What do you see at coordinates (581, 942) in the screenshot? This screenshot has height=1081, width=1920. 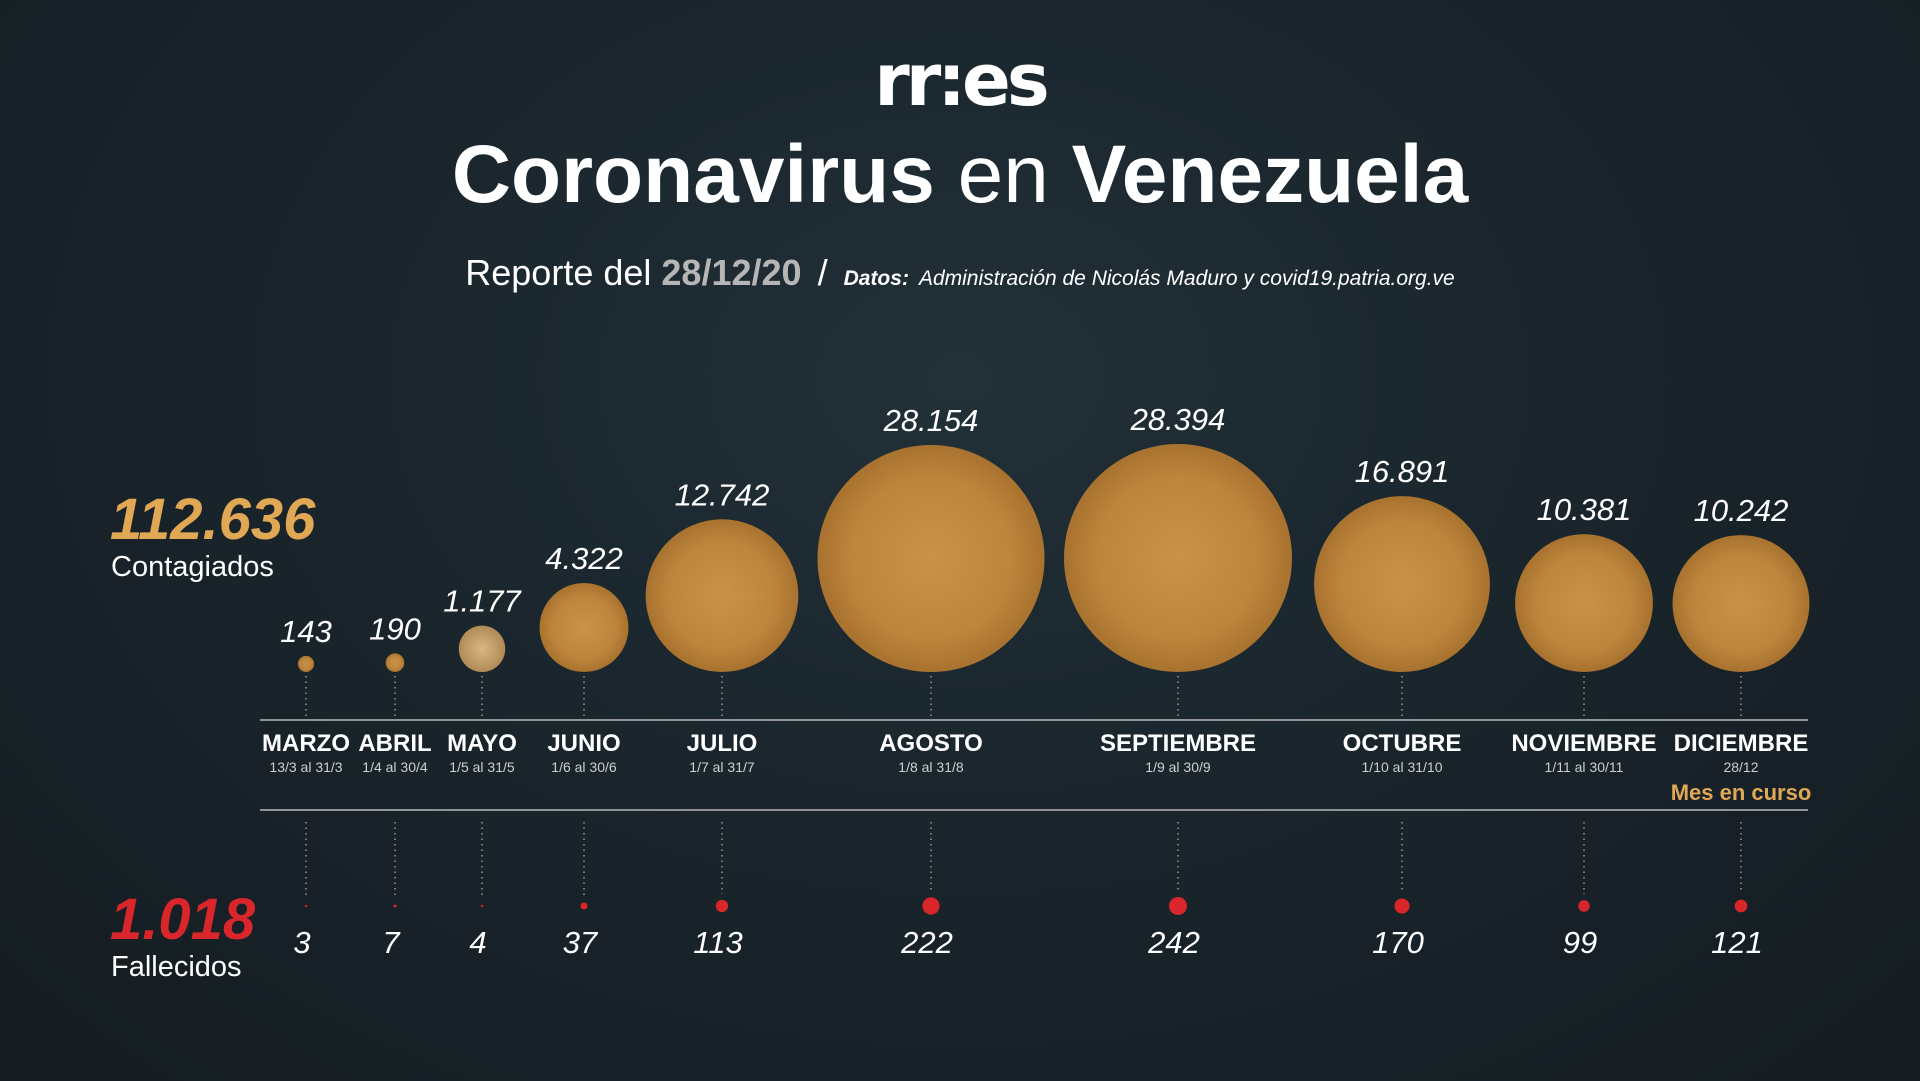 I see `death-value-label: 37` at bounding box center [581, 942].